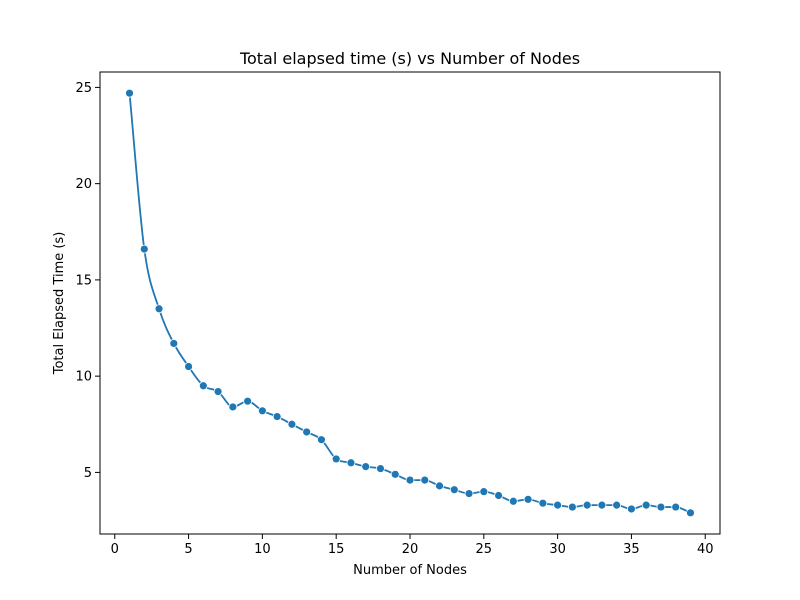 This screenshot has height=600, width=800. Describe the element at coordinates (705, 549) in the screenshot. I see `x-tick-label: 40` at that location.